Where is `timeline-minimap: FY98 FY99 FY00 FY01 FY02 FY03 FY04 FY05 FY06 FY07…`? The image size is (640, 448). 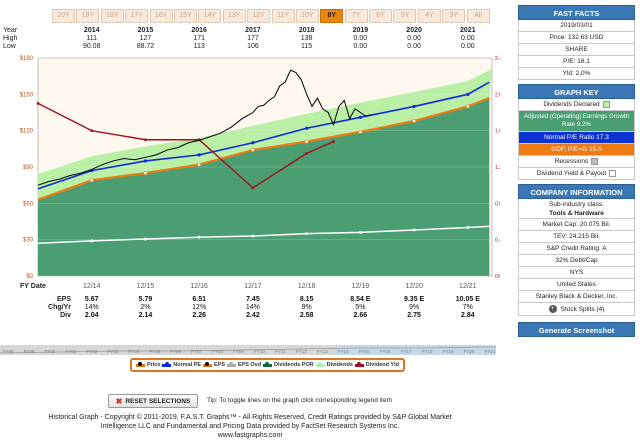
timeline-minimap: FY98 FY99 FY00 FY01 FY02 FY03 FY04 FY05 FY06 FY07… is located at coordinates (250, 352).